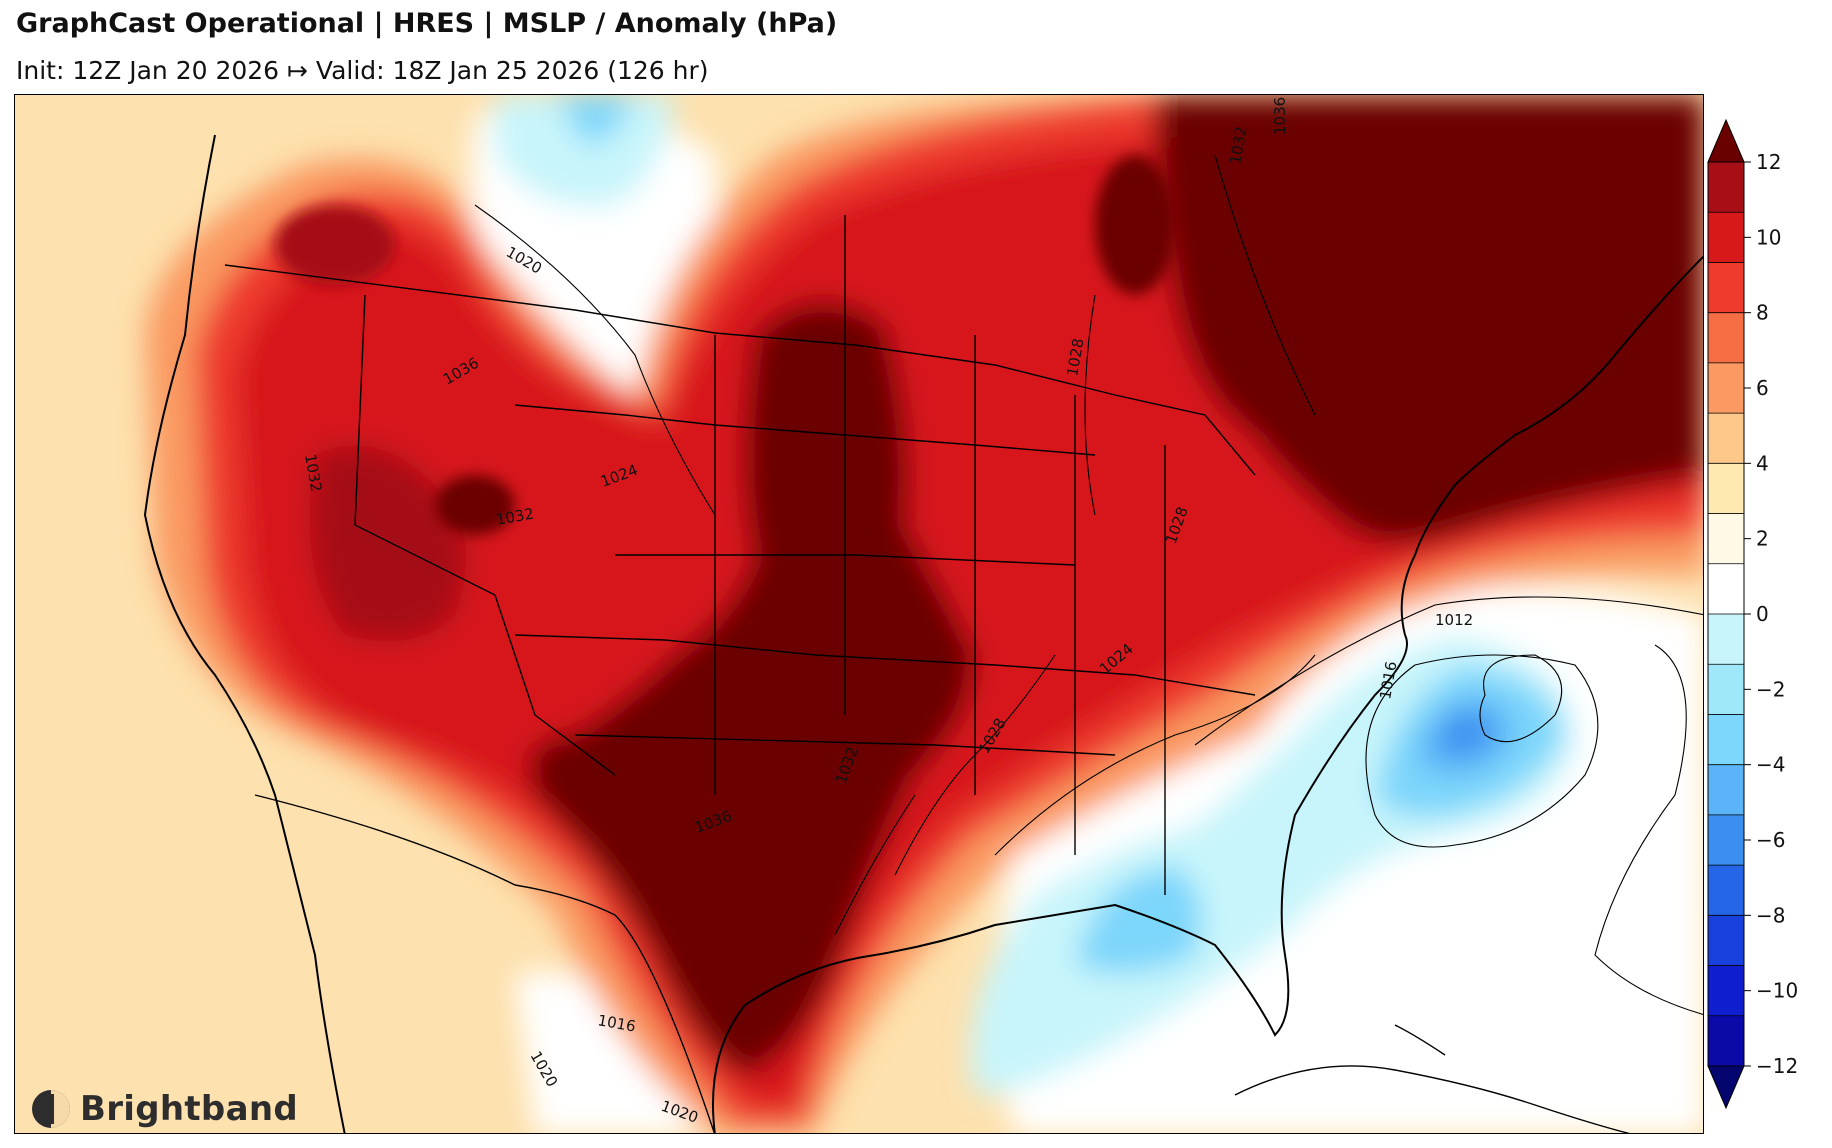 The height and width of the screenshot is (1148, 1832). Describe the element at coordinates (1768, 162) in the screenshot. I see `colorbar-tick-label: 12` at that location.